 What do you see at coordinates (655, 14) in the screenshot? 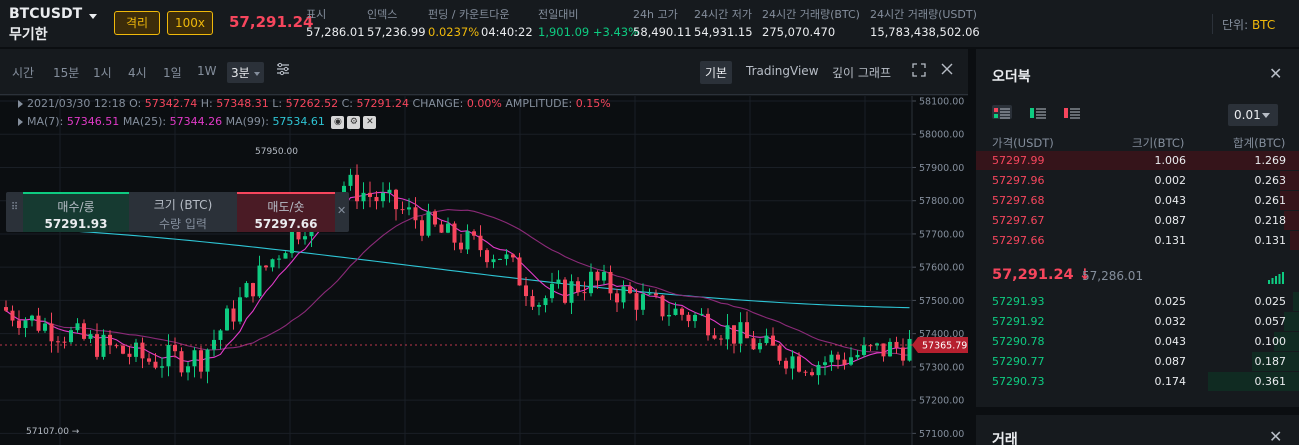
I see `stat-high-label: 24h 고가` at bounding box center [655, 14].